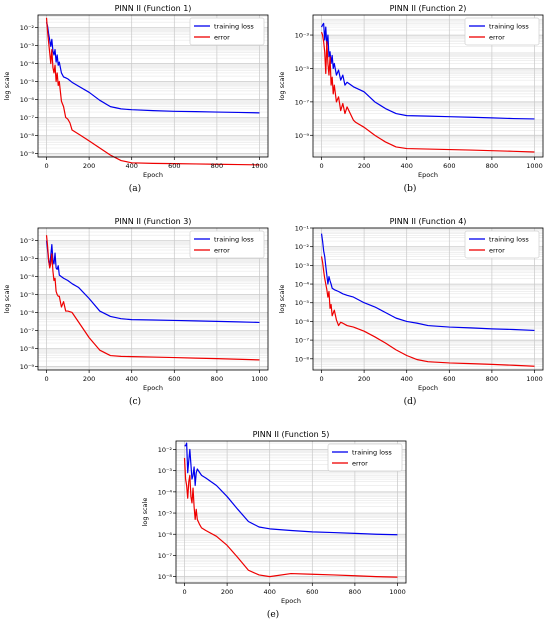 This screenshot has height=623, width=550. Describe the element at coordinates (153, 8) in the screenshot. I see `chart-title: PINN II (Function 1)` at that location.